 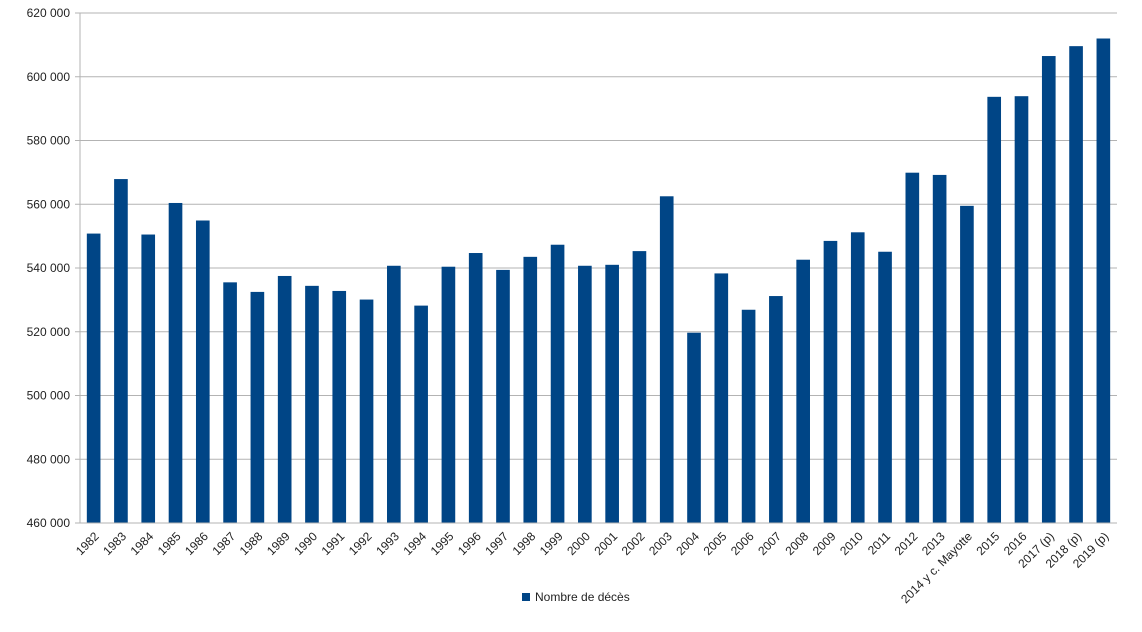 What do you see at coordinates (578, 543) in the screenshot?
I see `x-tick-label: 2000` at bounding box center [578, 543].